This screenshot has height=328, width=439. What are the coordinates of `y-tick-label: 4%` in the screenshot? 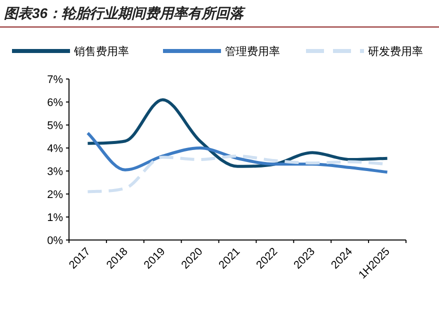 It's located at (55, 149).